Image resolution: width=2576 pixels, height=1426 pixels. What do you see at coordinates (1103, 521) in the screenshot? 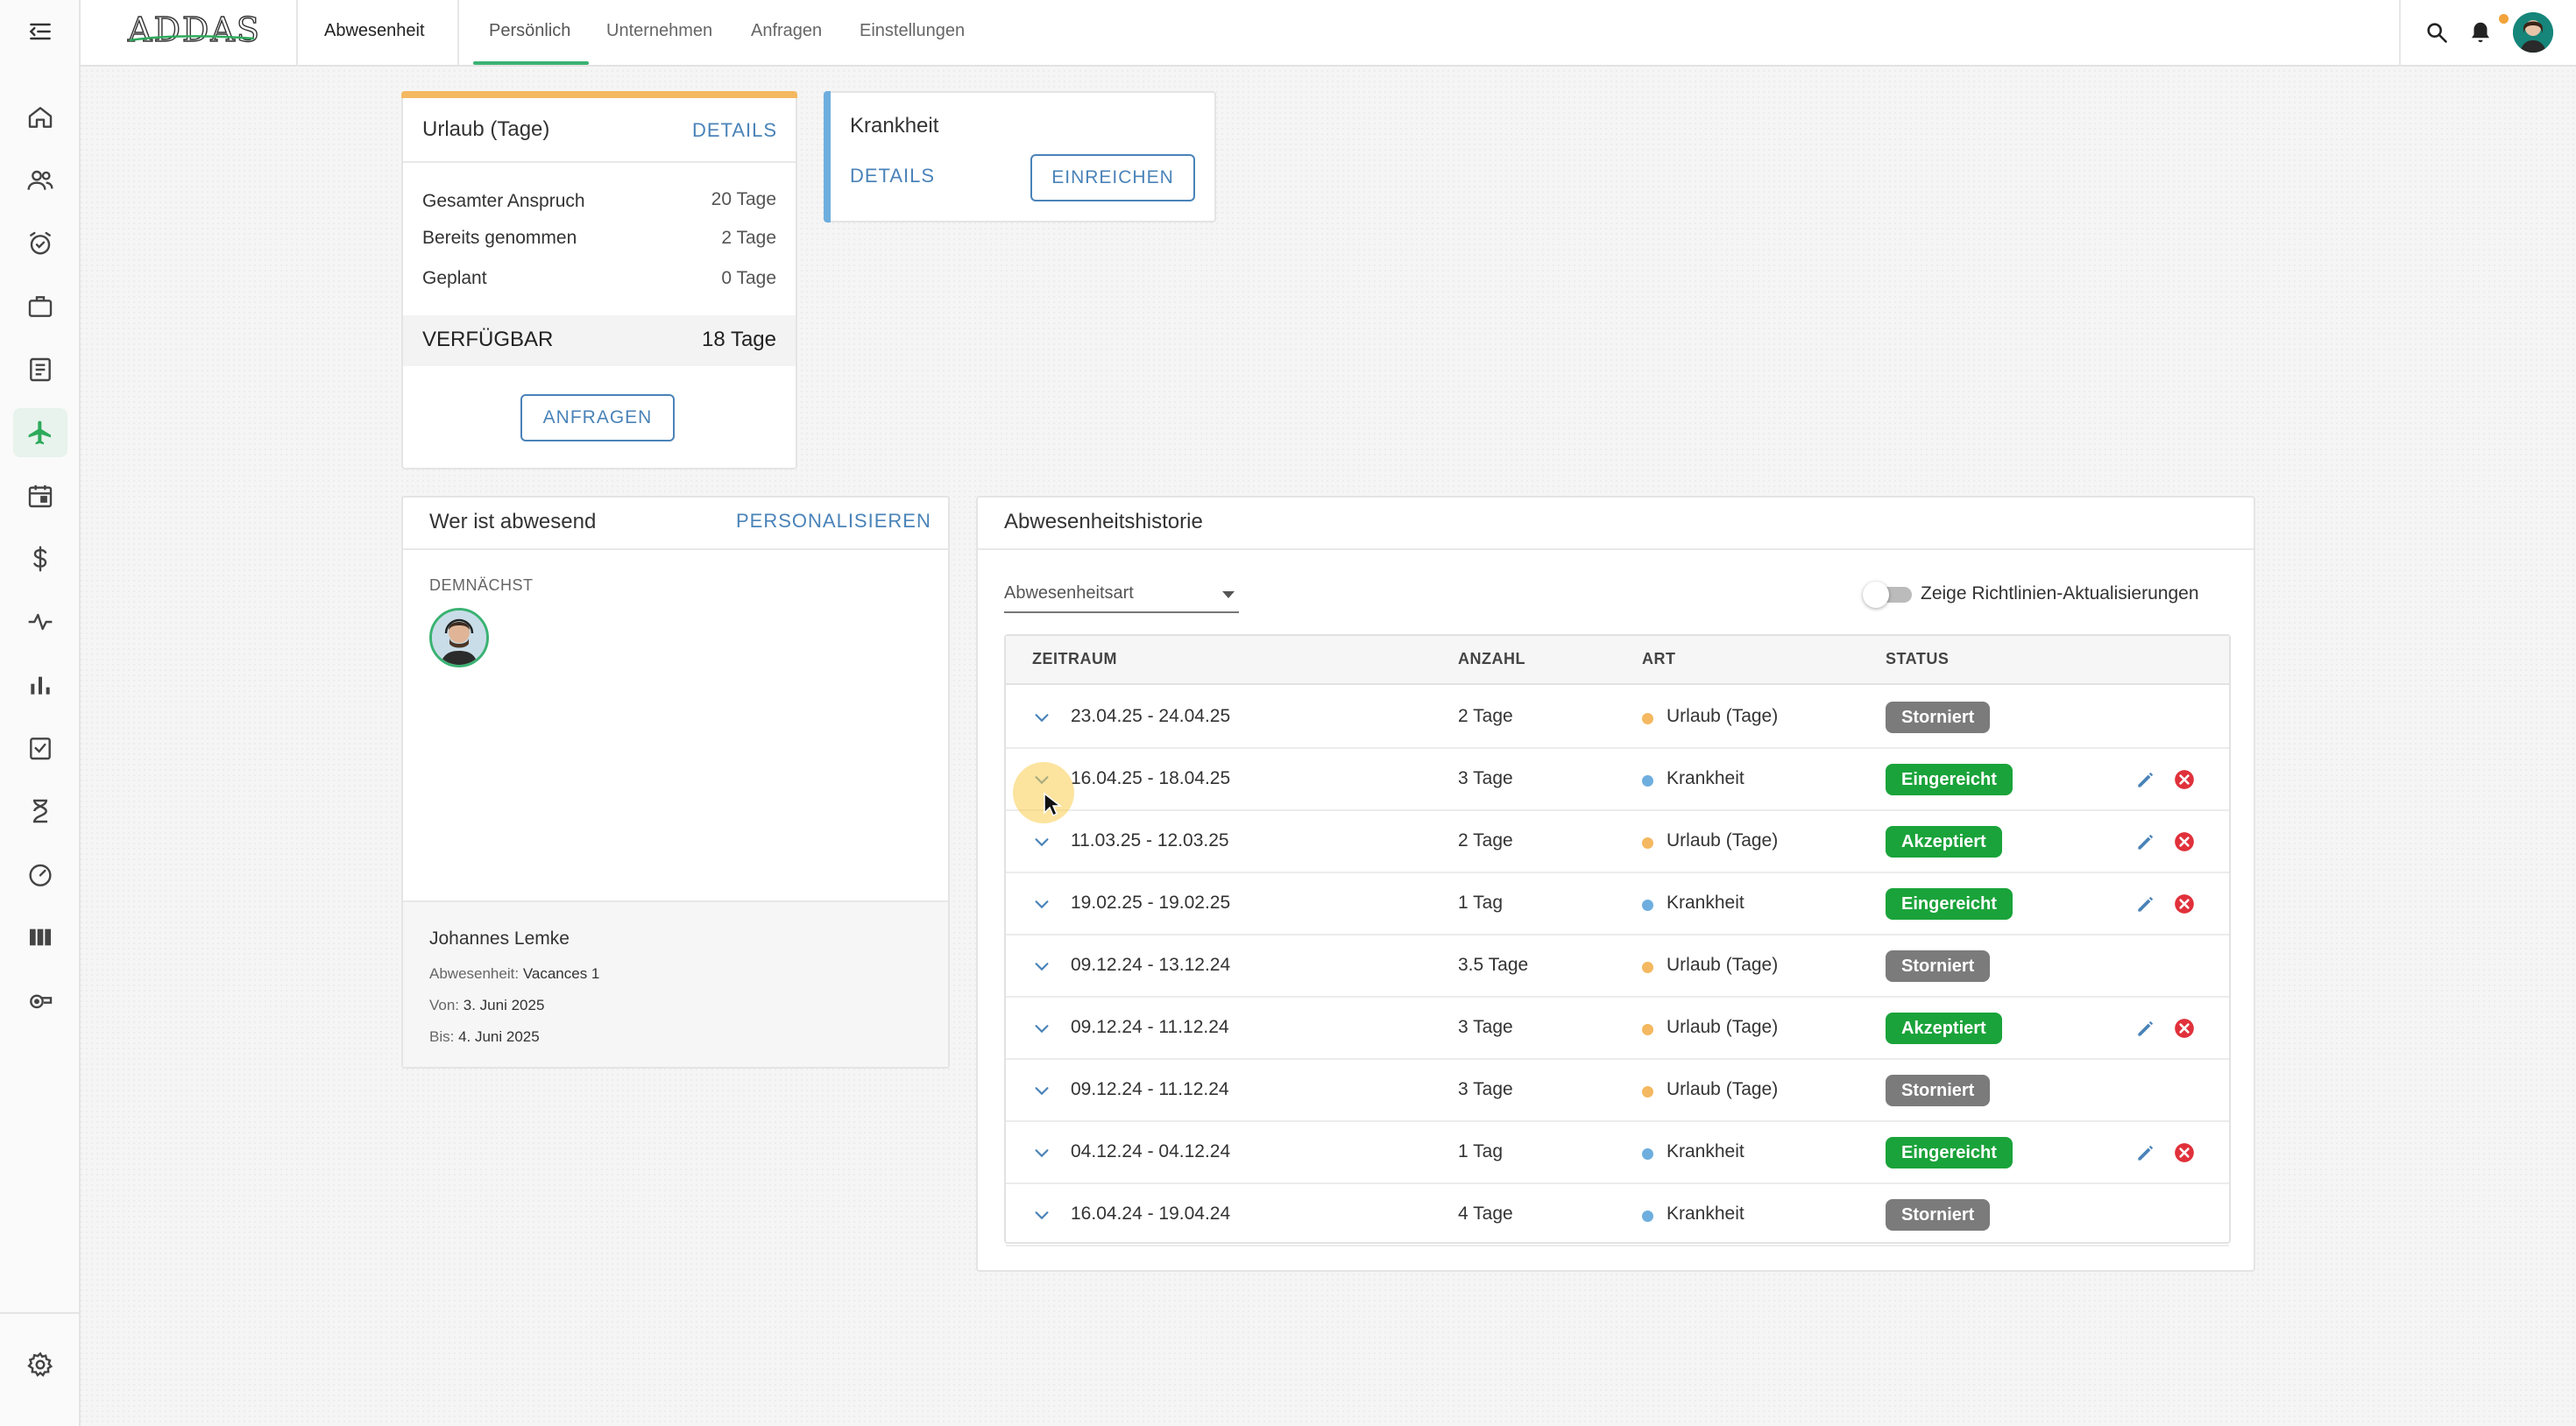
I see `history-card-title: Abwesenheitshistorie` at bounding box center [1103, 521].